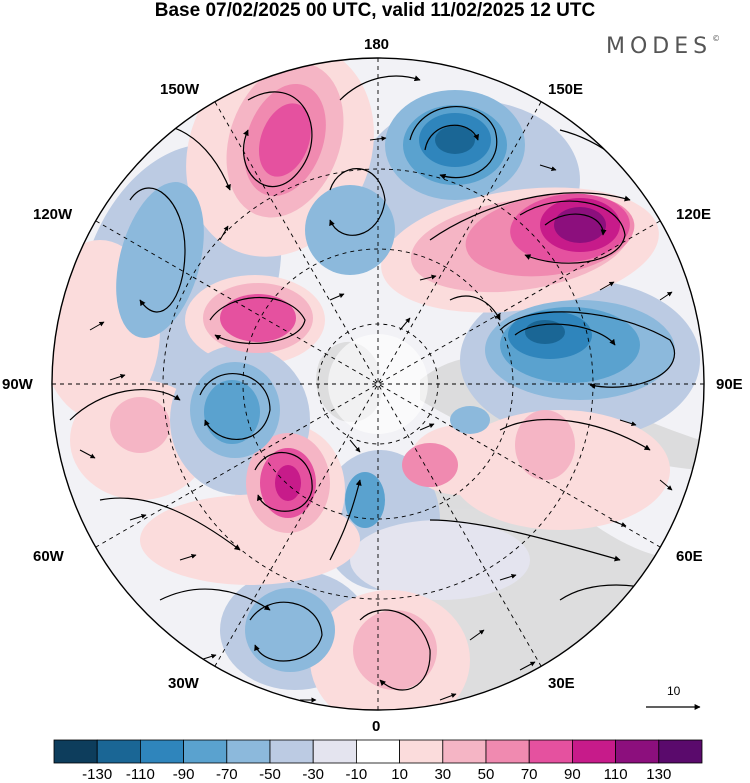 The image size is (750, 783). What do you see at coordinates (97, 774) in the screenshot?
I see `colorbar-tick-label: -130` at bounding box center [97, 774].